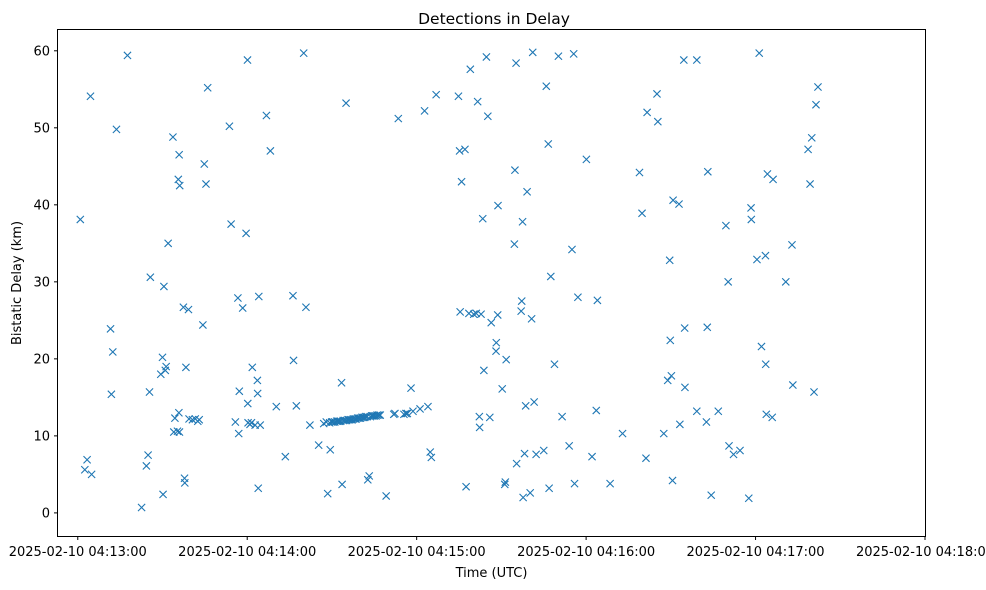  Describe the element at coordinates (17, 283) in the screenshot. I see `y-axis-label: Bistatic Delay (km)` at that location.